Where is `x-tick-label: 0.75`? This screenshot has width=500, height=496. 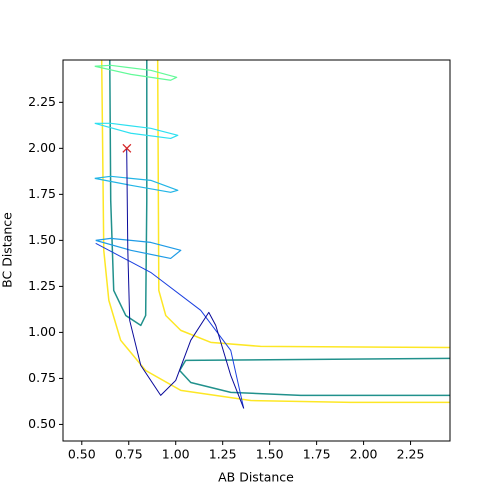 x-tick-label: 0.75 is located at coordinates (129, 454).